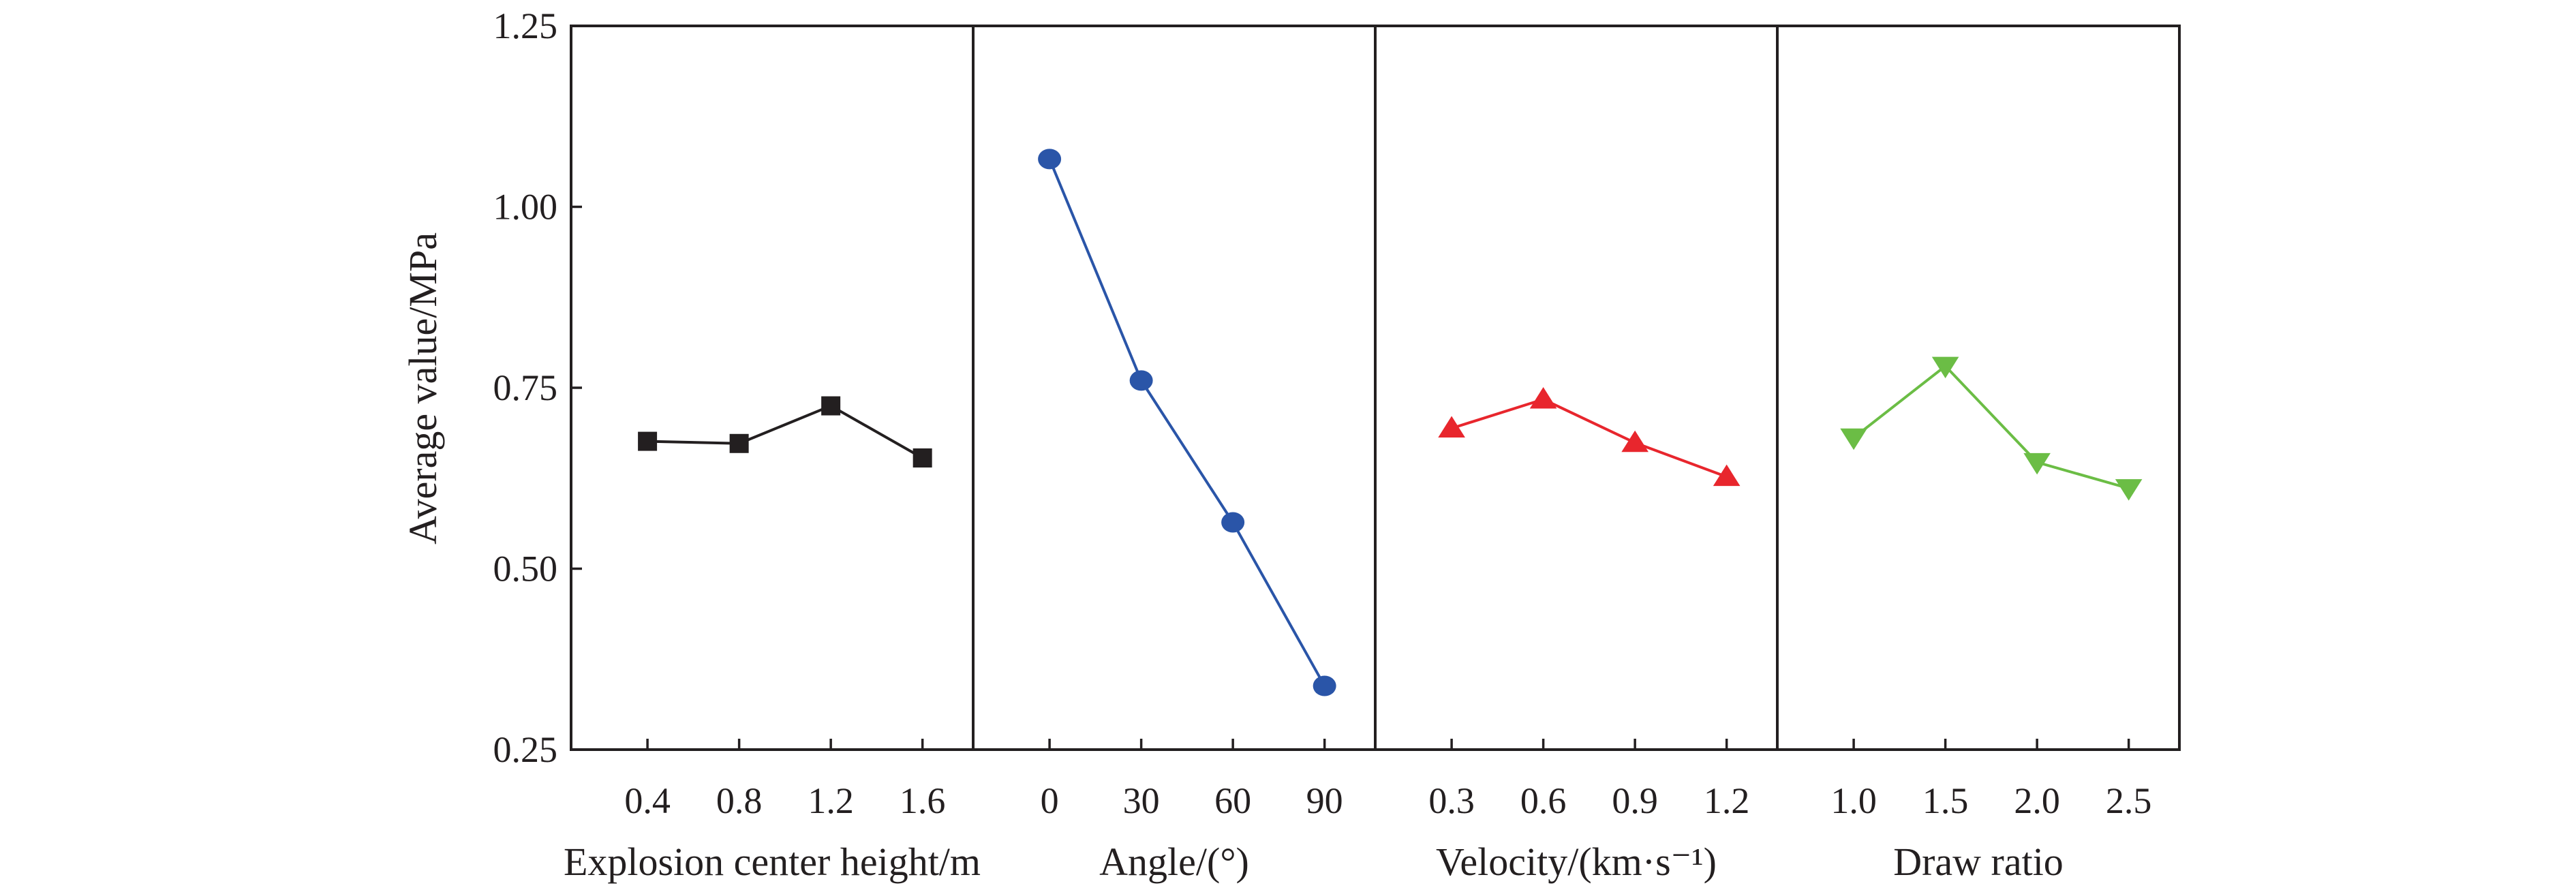 This screenshot has height=890, width=2576. I want to click on x-axis-label: Velocity/(km·s⁻¹), so click(1576, 862).